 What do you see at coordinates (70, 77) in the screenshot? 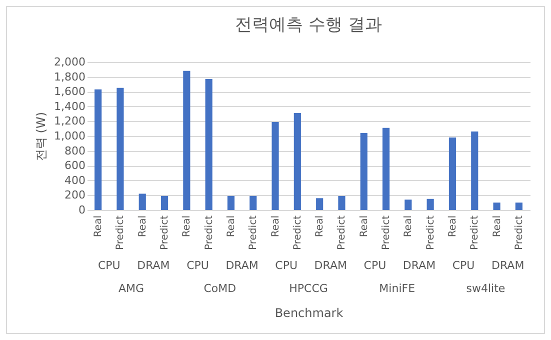
I see `y-tick-label: 1,800` at bounding box center [70, 77].